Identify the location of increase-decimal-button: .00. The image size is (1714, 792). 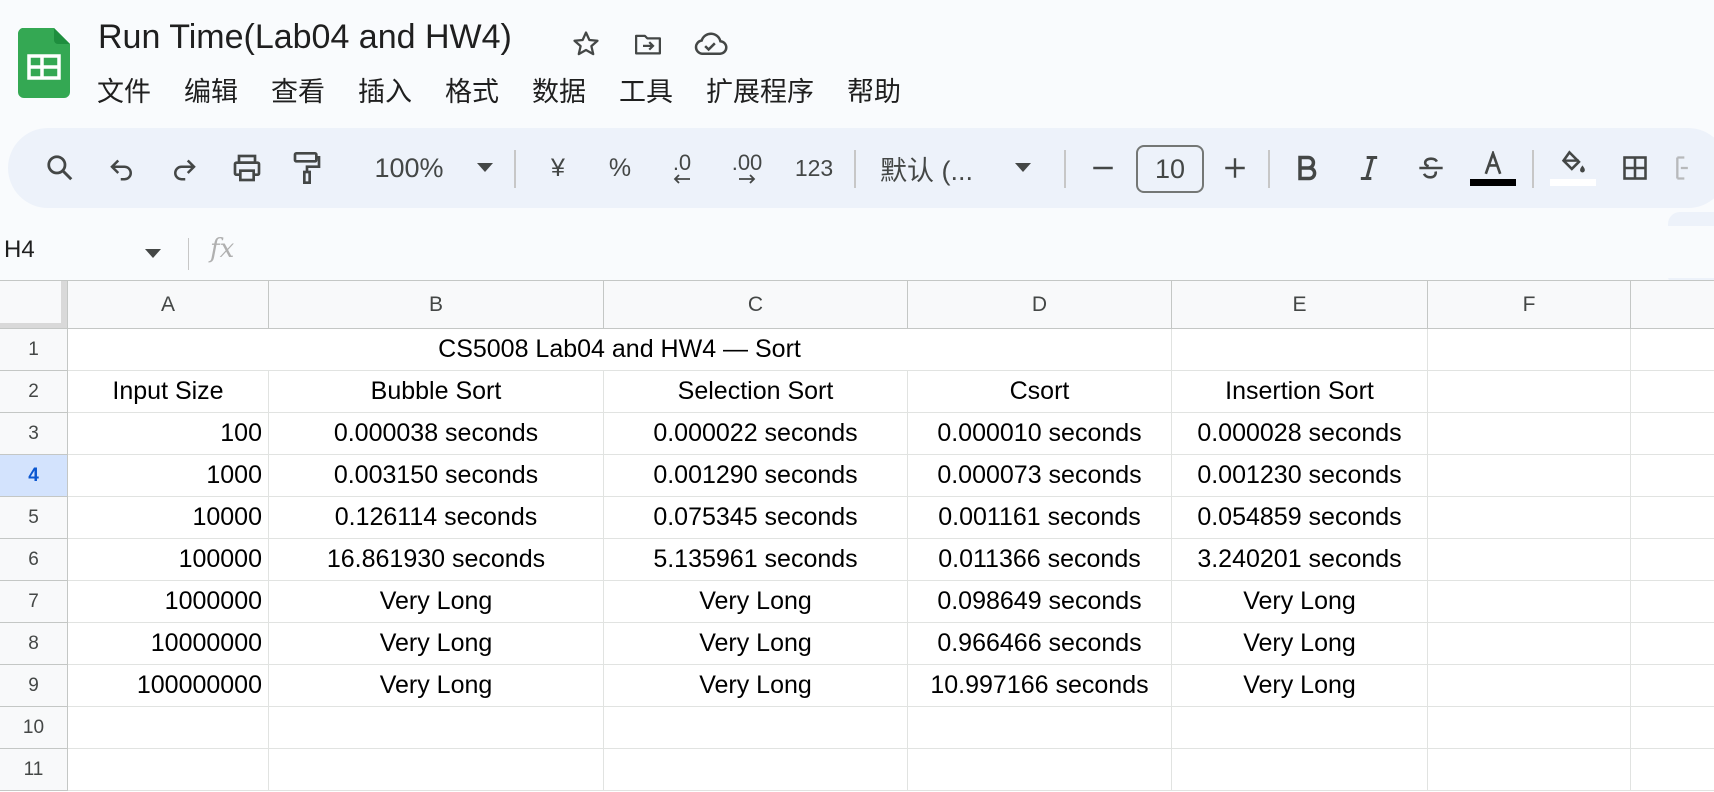
(747, 168).